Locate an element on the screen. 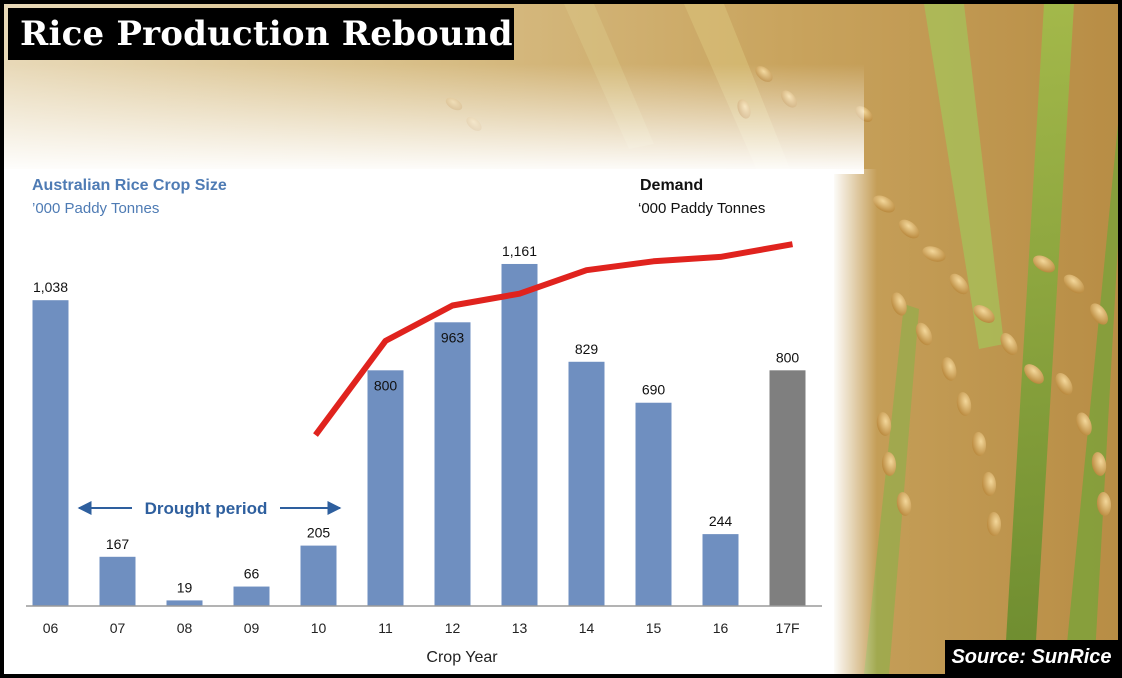 The width and height of the screenshot is (1122, 678). x-tick-labels-group: 06 07 08 09 10 11 12 13 14 15 16 17F is located at coordinates (421, 628).